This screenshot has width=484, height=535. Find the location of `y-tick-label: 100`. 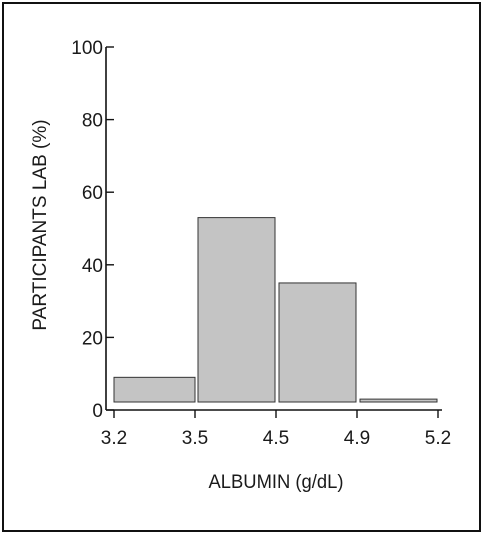

y-tick-label: 100 is located at coordinates (87, 48).